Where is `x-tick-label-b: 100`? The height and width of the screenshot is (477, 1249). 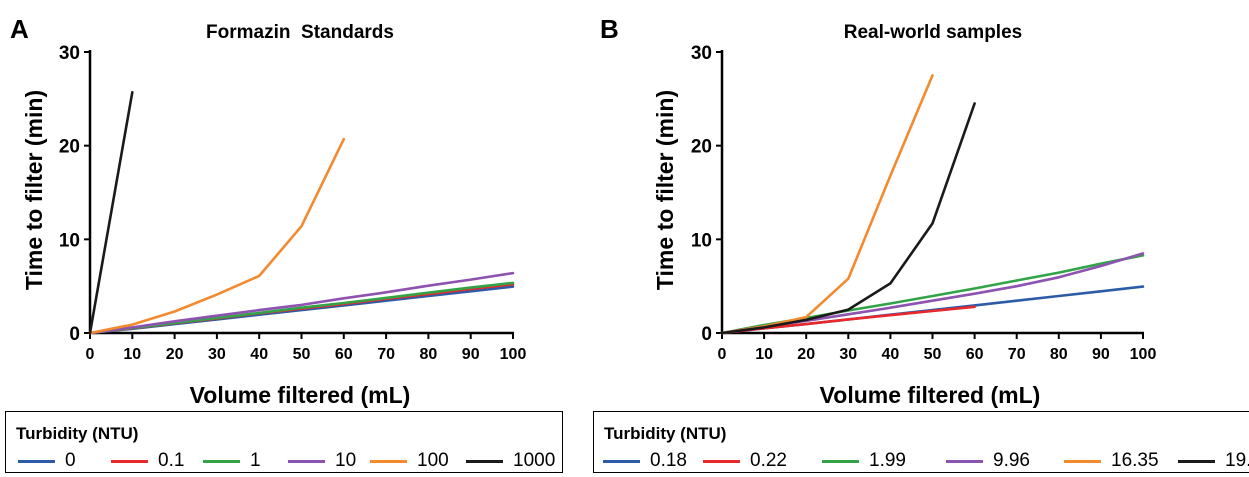
x-tick-label-b: 100 is located at coordinates (1143, 354).